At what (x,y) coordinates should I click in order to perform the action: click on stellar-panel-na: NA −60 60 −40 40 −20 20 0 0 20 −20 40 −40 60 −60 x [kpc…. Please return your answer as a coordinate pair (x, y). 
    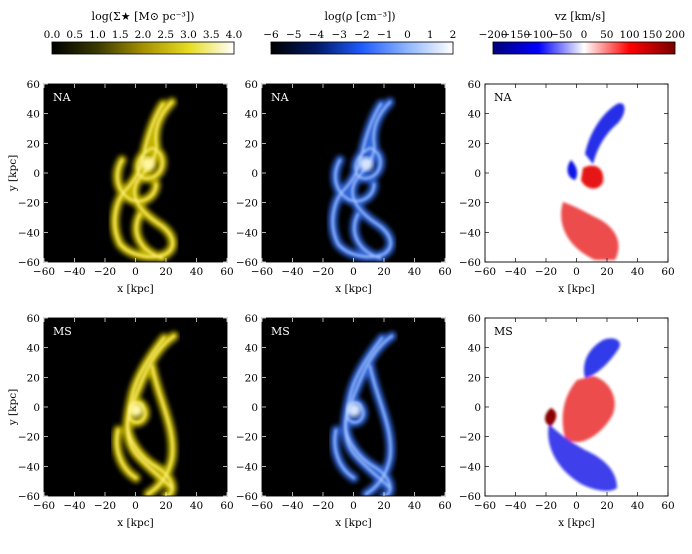
    Looking at the image, I should click on (120, 187).